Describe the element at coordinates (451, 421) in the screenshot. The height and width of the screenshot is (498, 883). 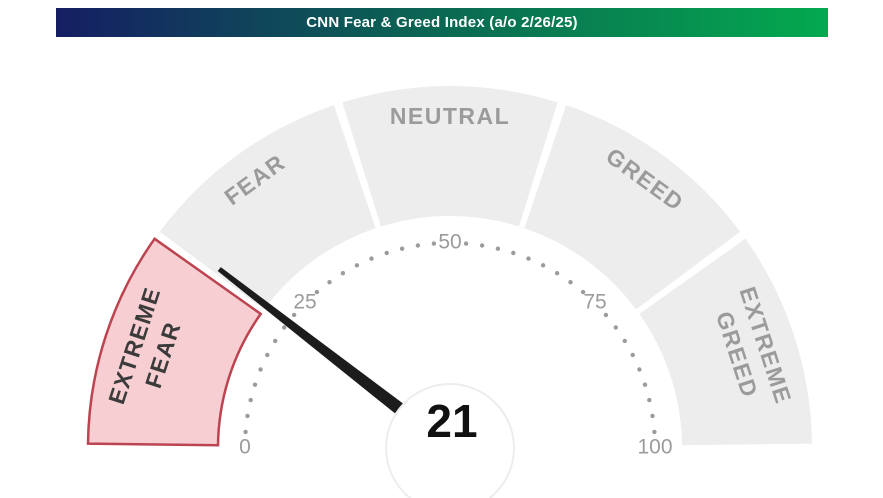
I see `gauge-value: 21` at that location.